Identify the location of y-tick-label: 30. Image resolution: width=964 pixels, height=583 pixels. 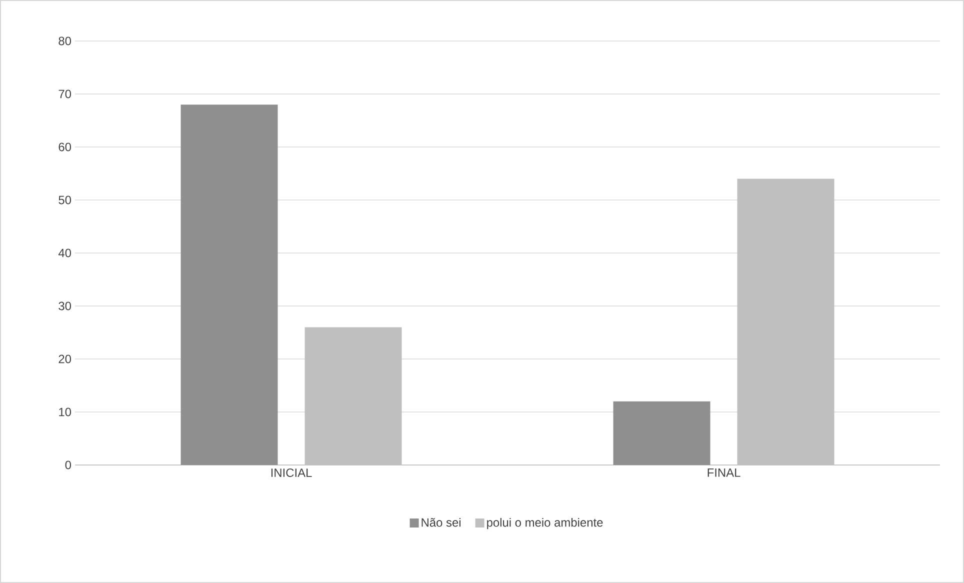
(65, 306).